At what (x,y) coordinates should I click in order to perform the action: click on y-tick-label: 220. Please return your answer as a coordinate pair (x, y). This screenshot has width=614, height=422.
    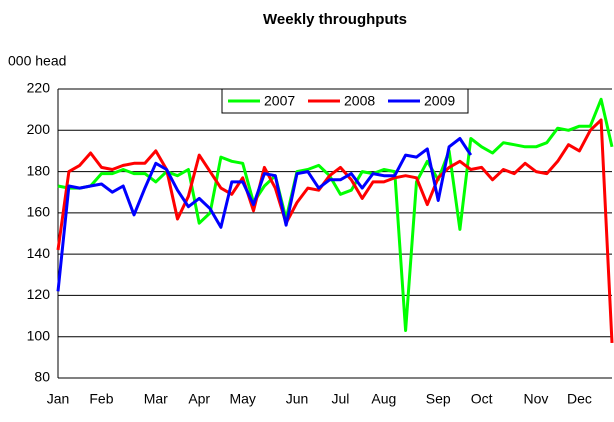
    Looking at the image, I should click on (39, 88).